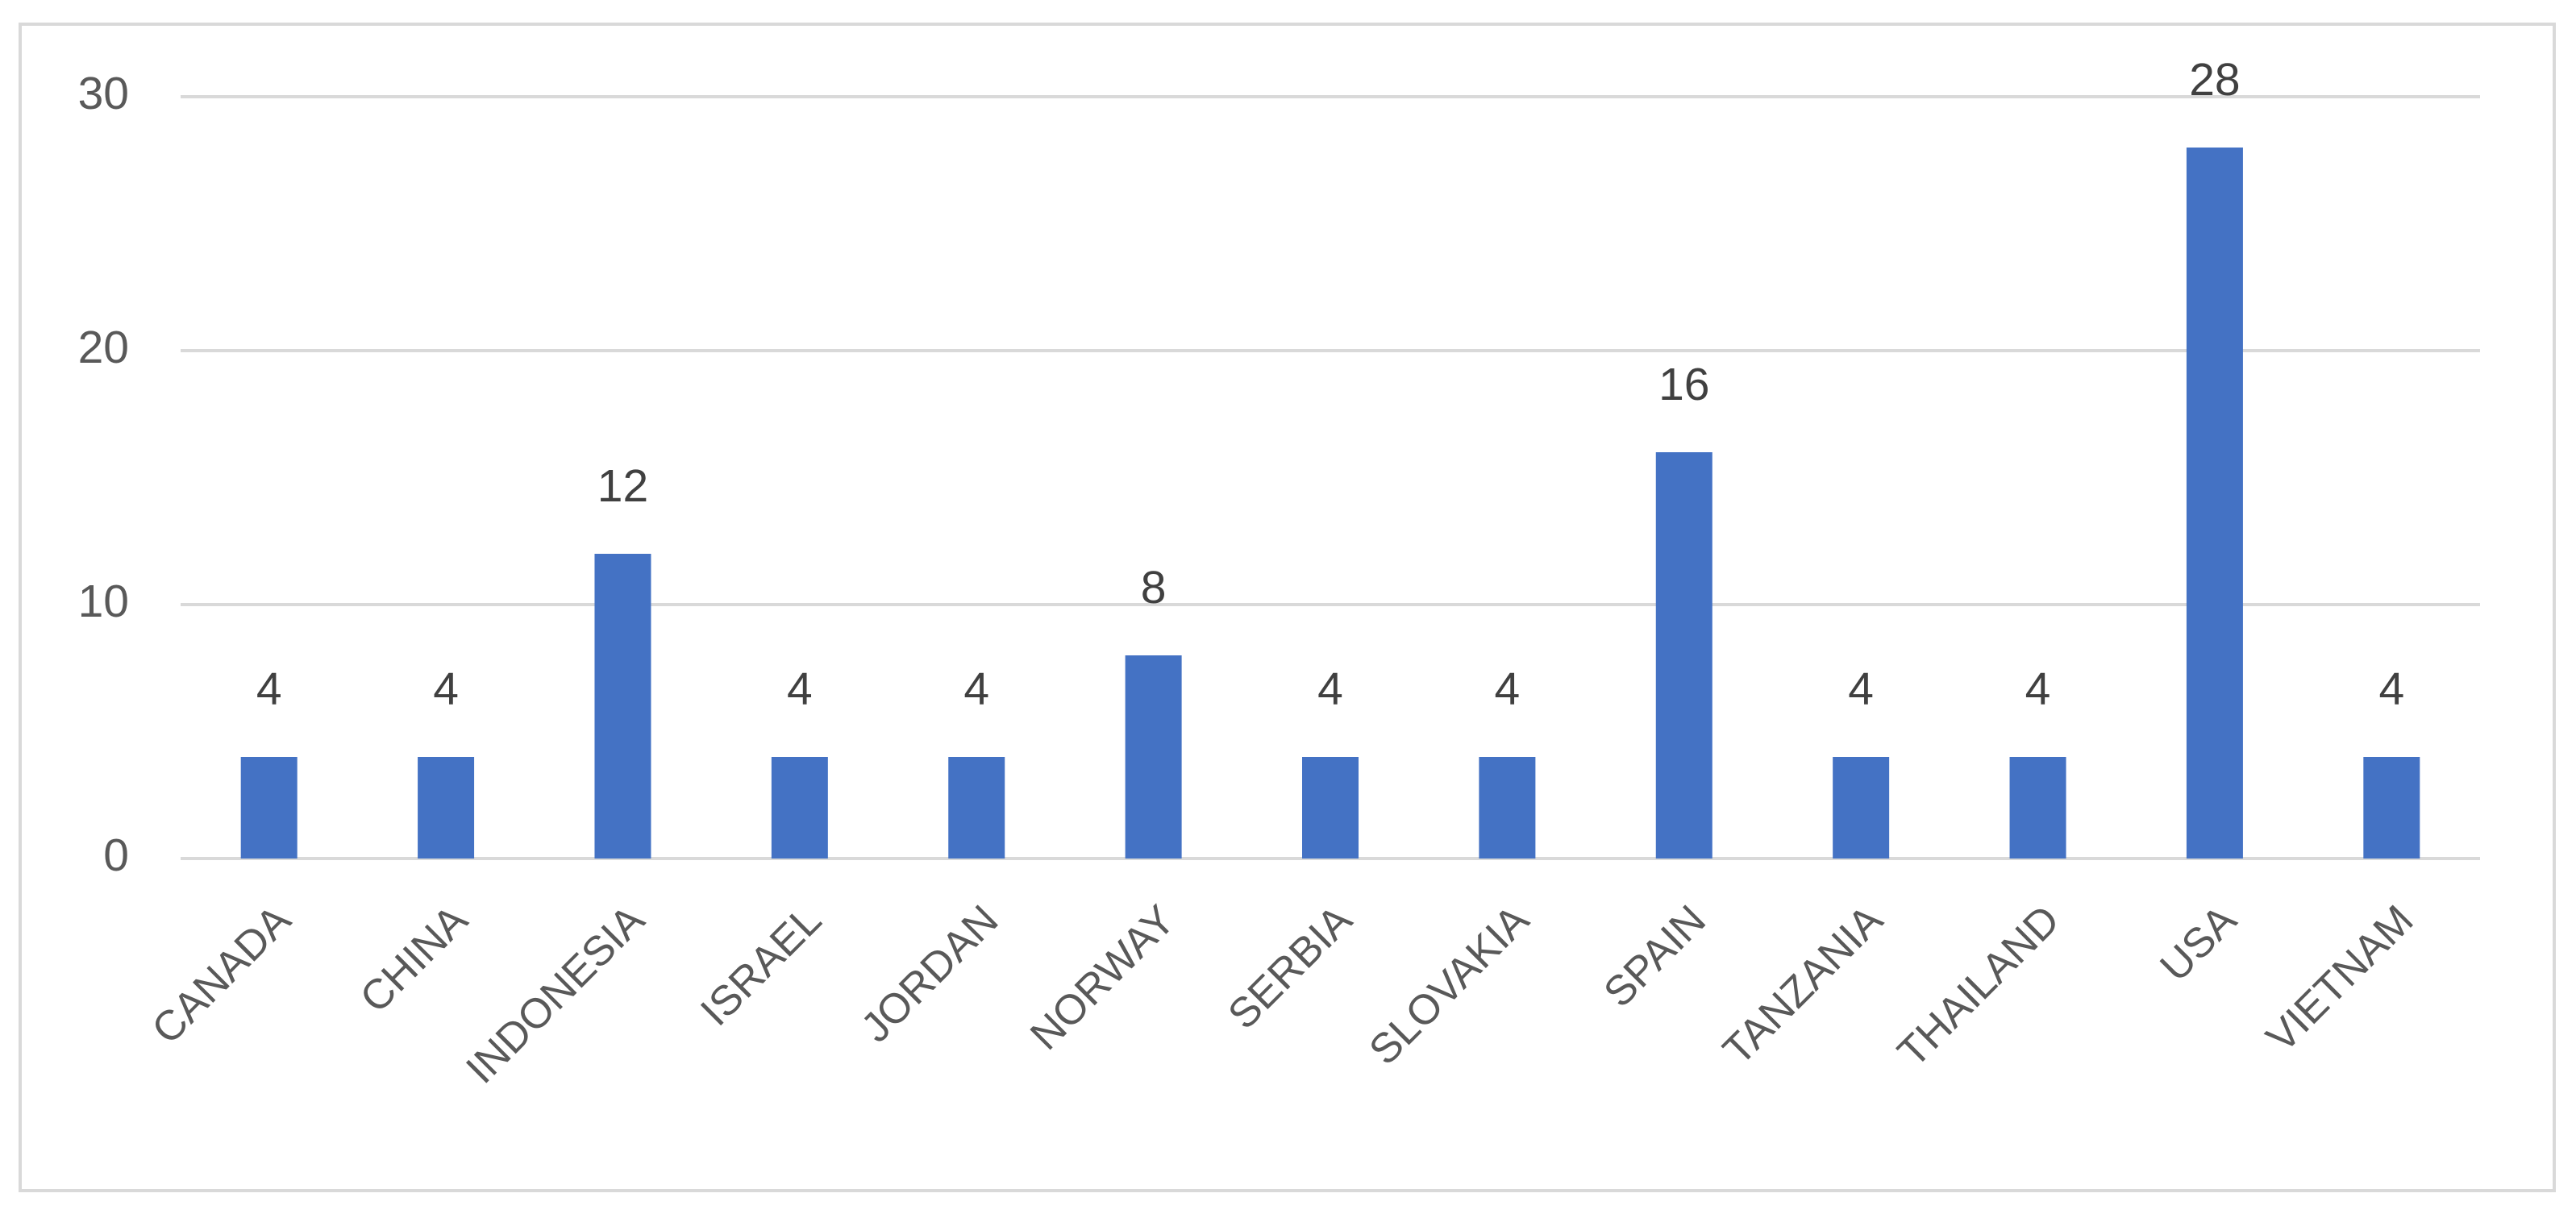 The height and width of the screenshot is (1214, 2576). I want to click on y-tick-label: 30, so click(104, 93).